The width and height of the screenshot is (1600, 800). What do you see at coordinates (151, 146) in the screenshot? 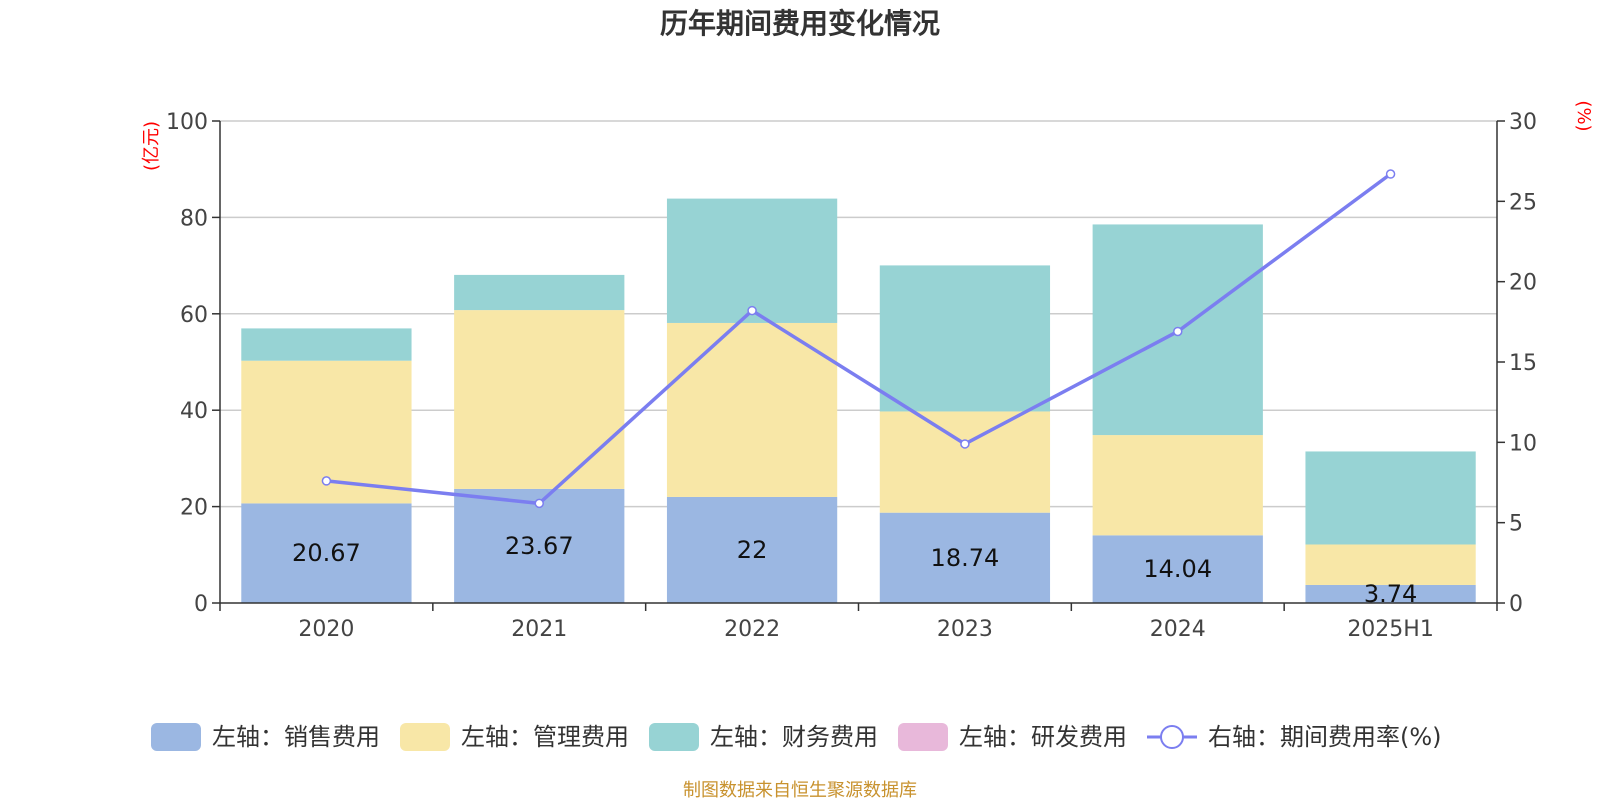
I see `left-axis-unit: (亿元)` at bounding box center [151, 146].